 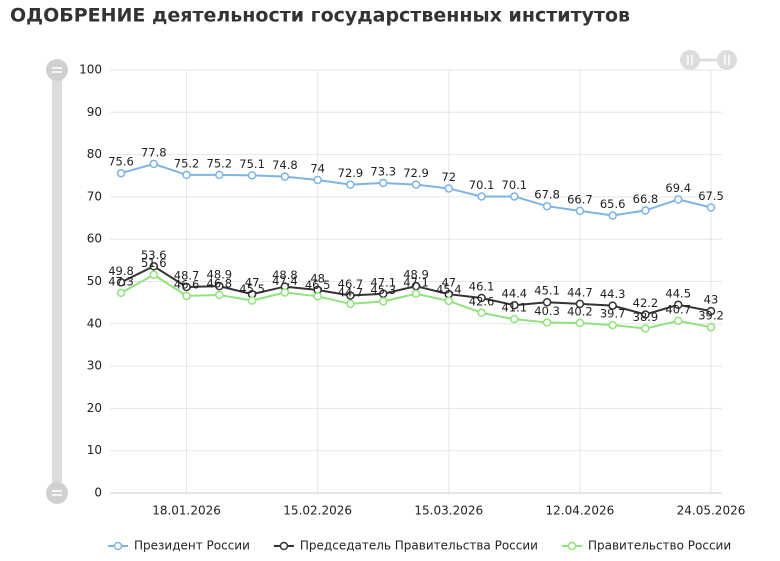 I want to click on data-label: 74.8, so click(x=285, y=165).